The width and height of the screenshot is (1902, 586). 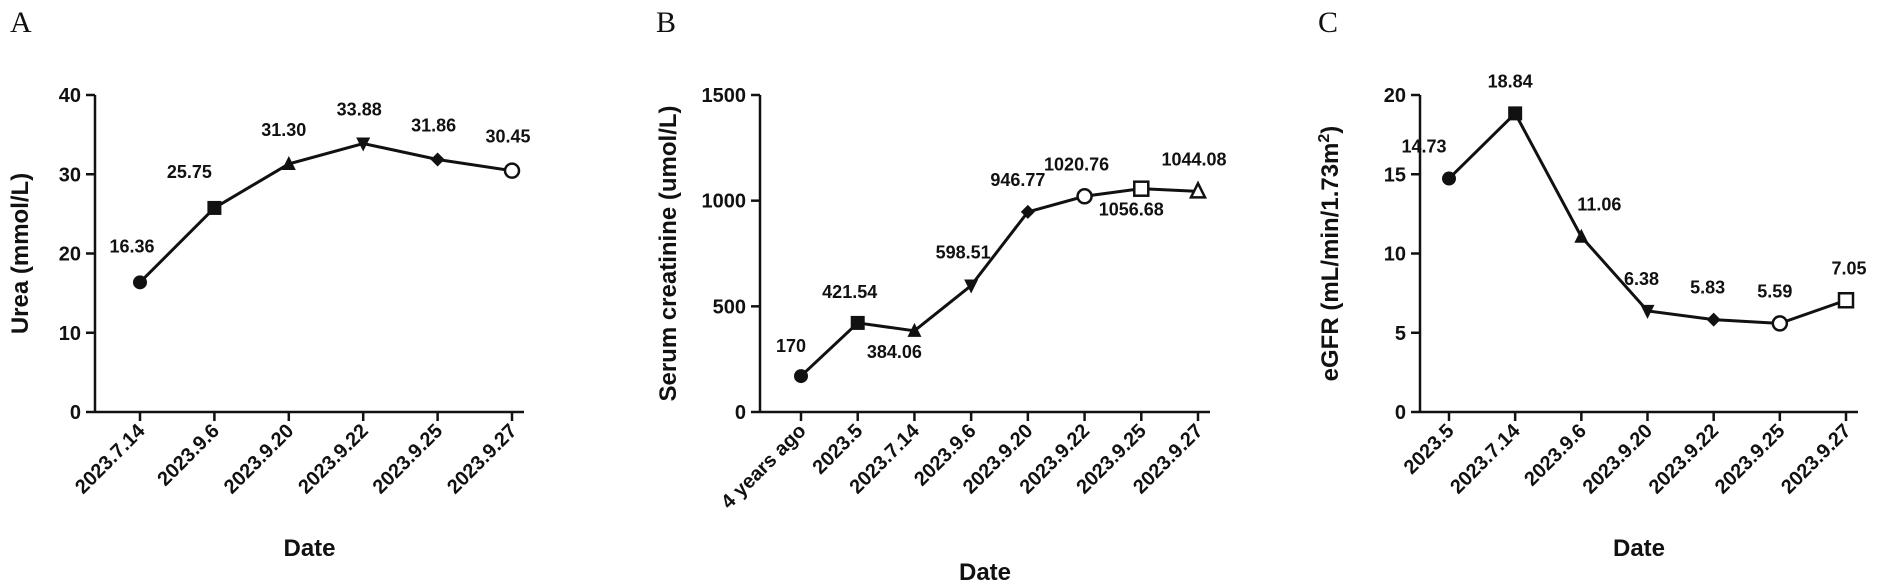 What do you see at coordinates (849, 292) in the screenshot?
I see `data-label: 421.54` at bounding box center [849, 292].